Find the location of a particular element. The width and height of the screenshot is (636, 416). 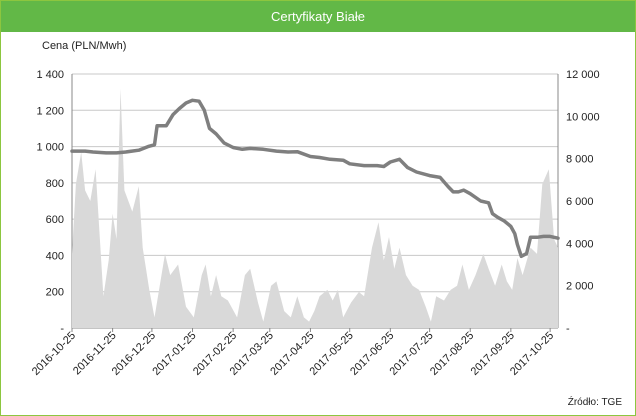

x-tick-label: 2016-10-25 is located at coordinates (54, 354).